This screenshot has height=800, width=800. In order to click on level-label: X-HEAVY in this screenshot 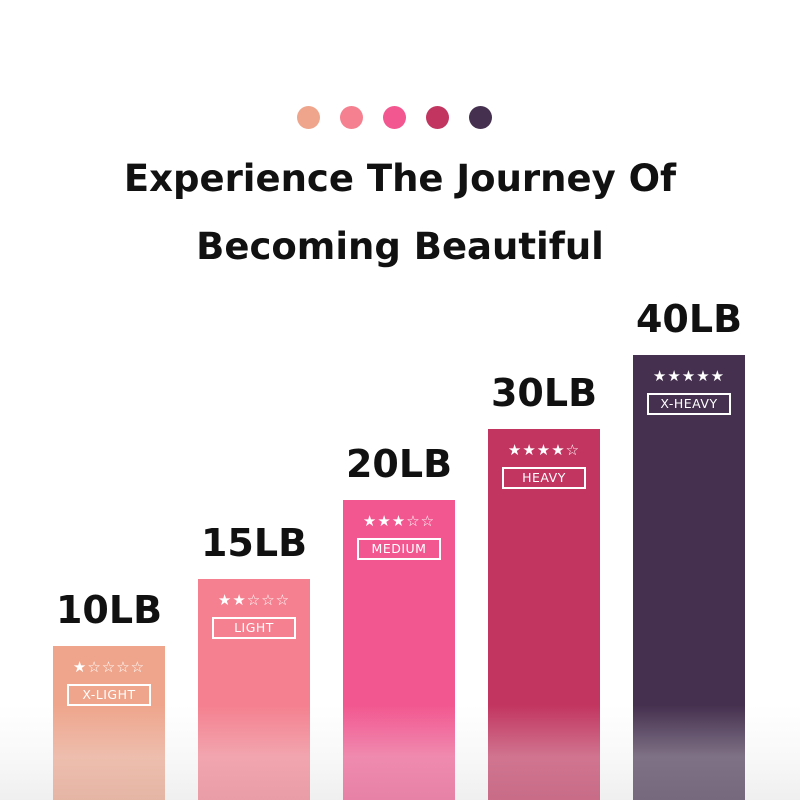, I will do `click(689, 404)`.